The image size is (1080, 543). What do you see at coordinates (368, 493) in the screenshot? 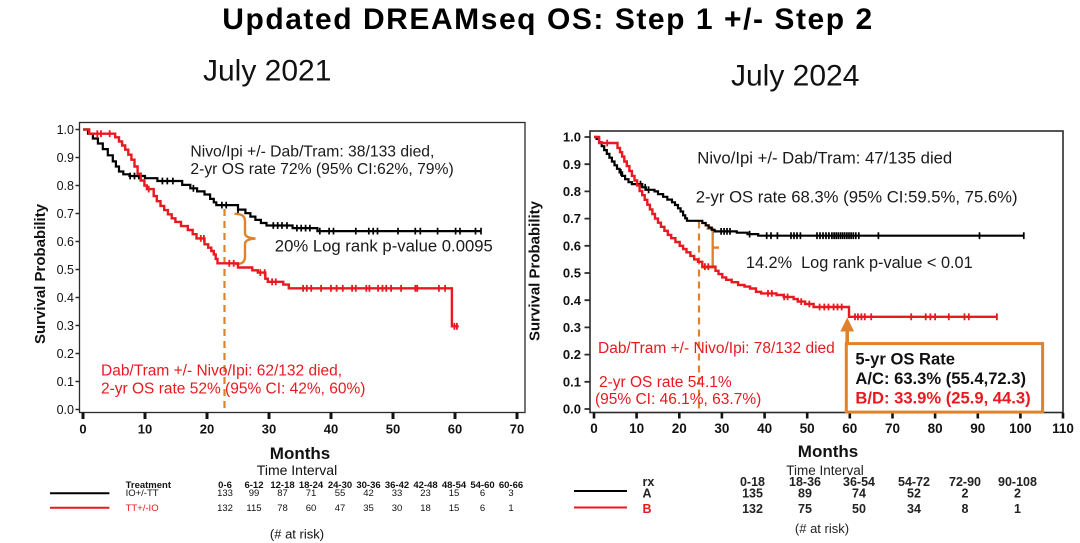
I see `svg-text: 42` at bounding box center [368, 493].